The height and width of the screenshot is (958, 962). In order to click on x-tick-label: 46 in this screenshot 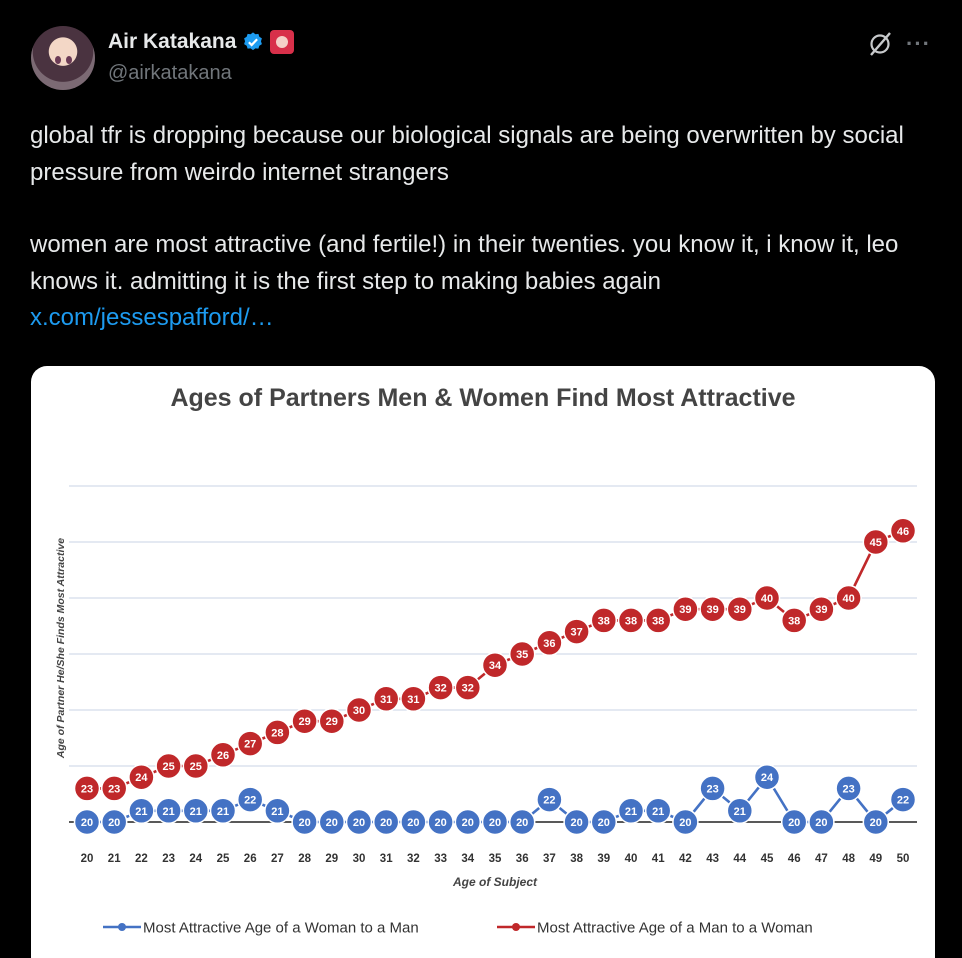, I will do `click(794, 859)`.